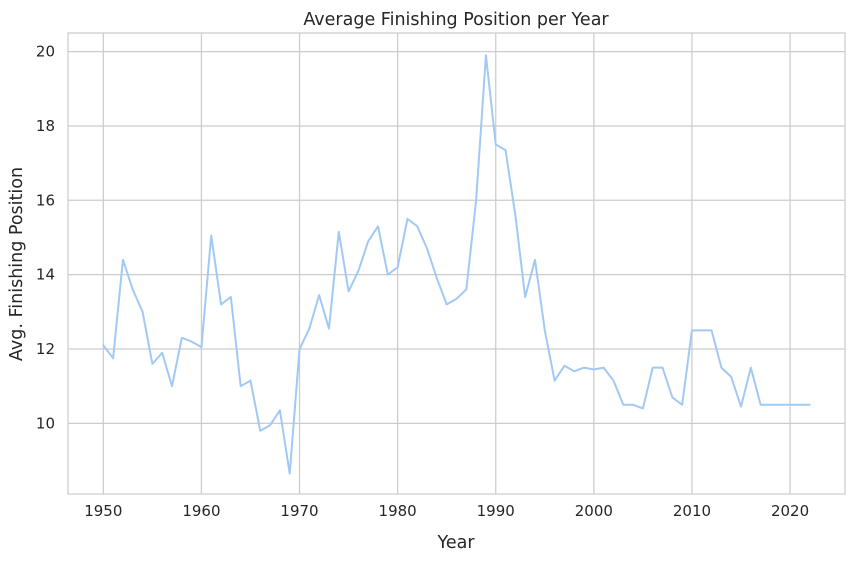  What do you see at coordinates (398, 511) in the screenshot?
I see `x-tick-label: 1980` at bounding box center [398, 511].